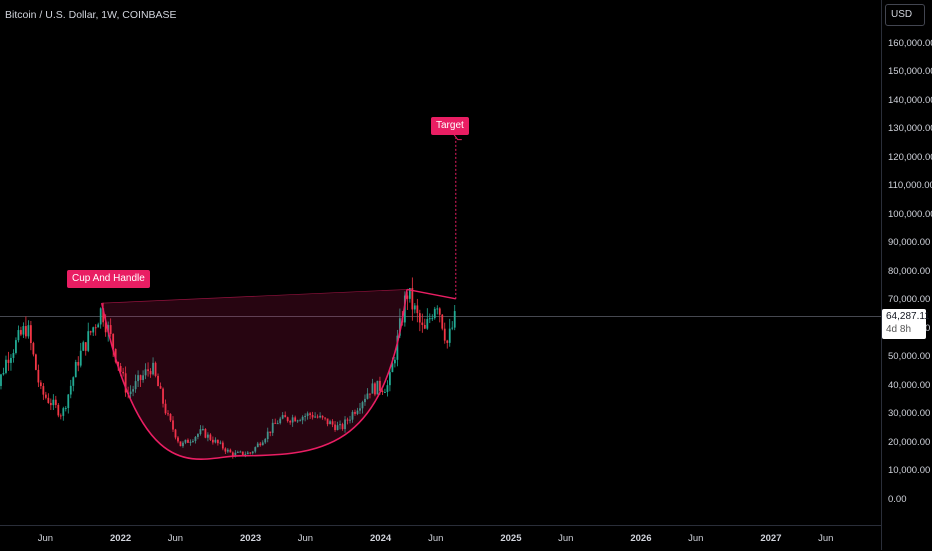 This screenshot has height=551, width=932. Describe the element at coordinates (909, 357) in the screenshot. I see `price-tick-label: 50,000.00` at that location.